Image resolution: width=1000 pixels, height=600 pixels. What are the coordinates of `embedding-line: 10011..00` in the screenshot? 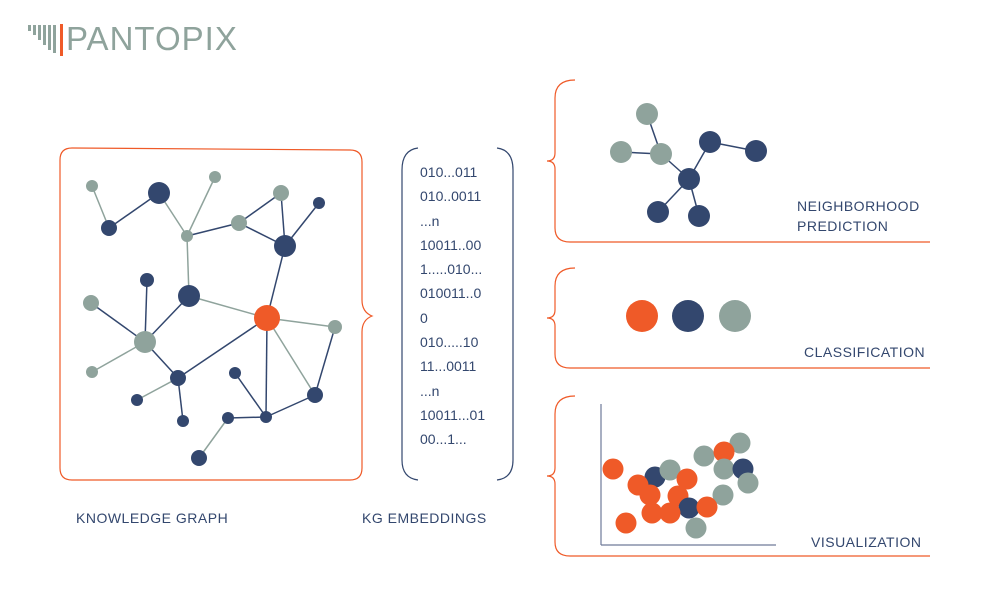 It's located at (451, 244).